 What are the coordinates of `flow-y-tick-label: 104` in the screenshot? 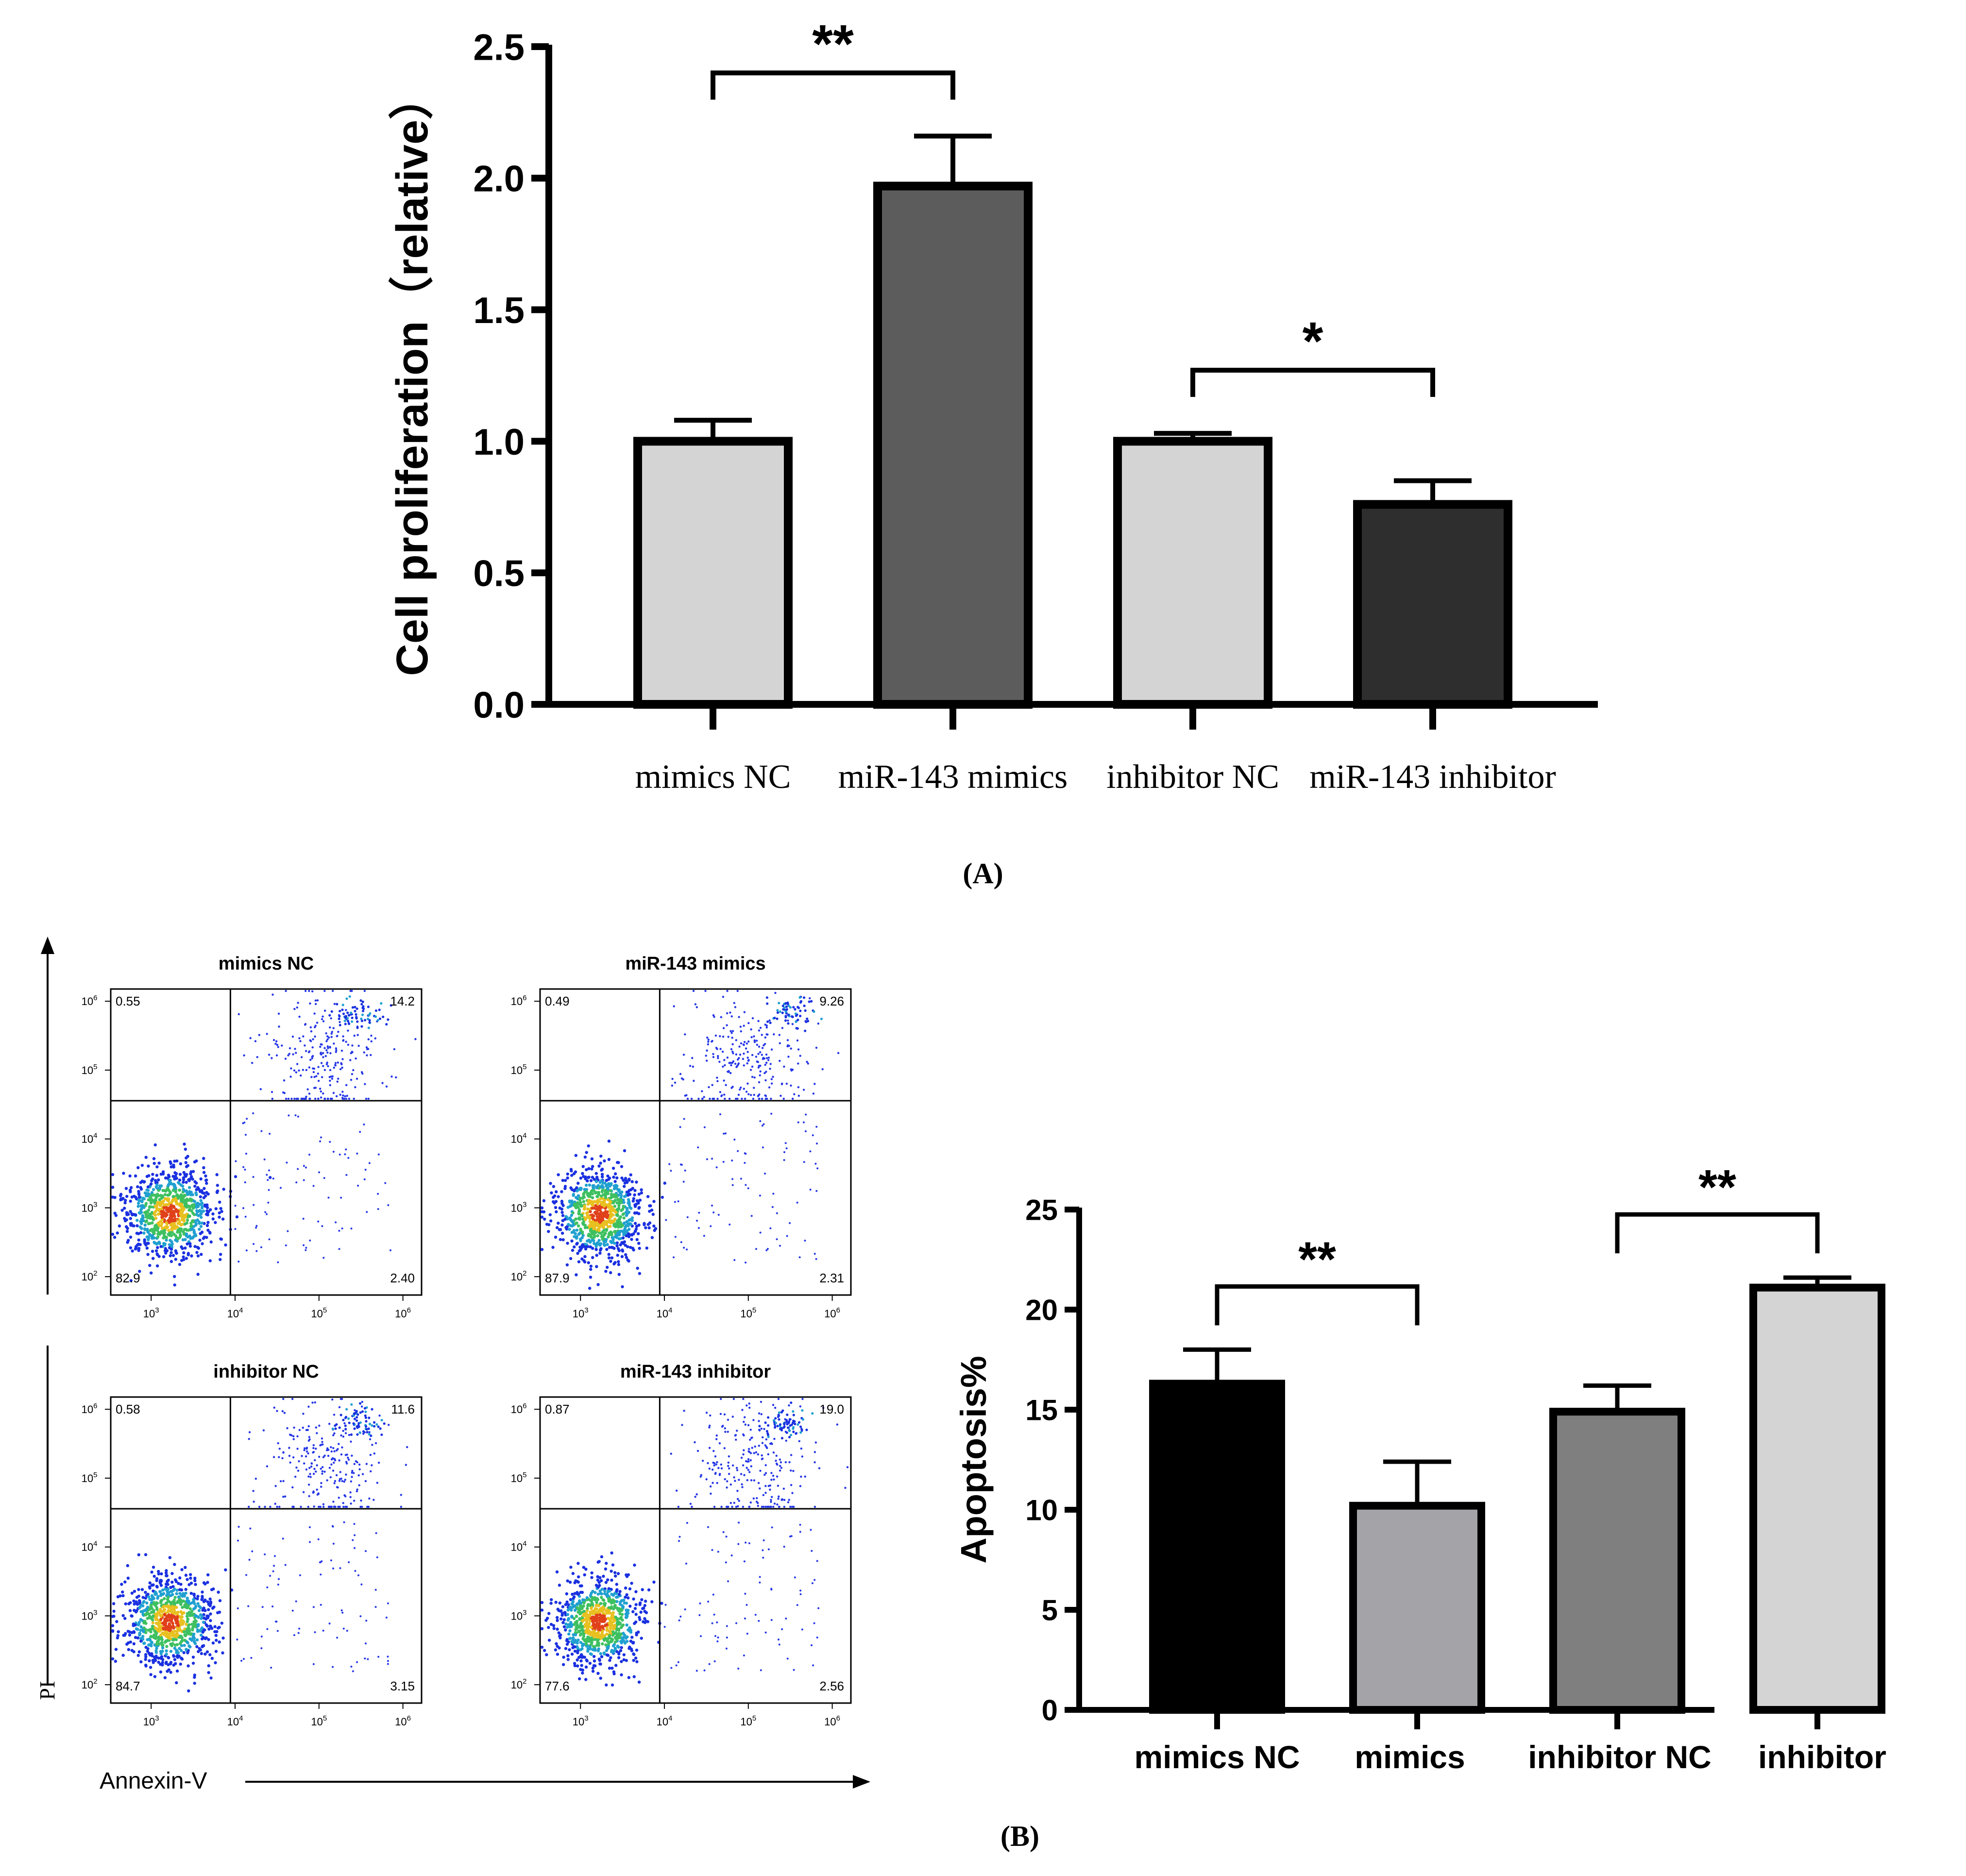 It's located at (90, 1138).